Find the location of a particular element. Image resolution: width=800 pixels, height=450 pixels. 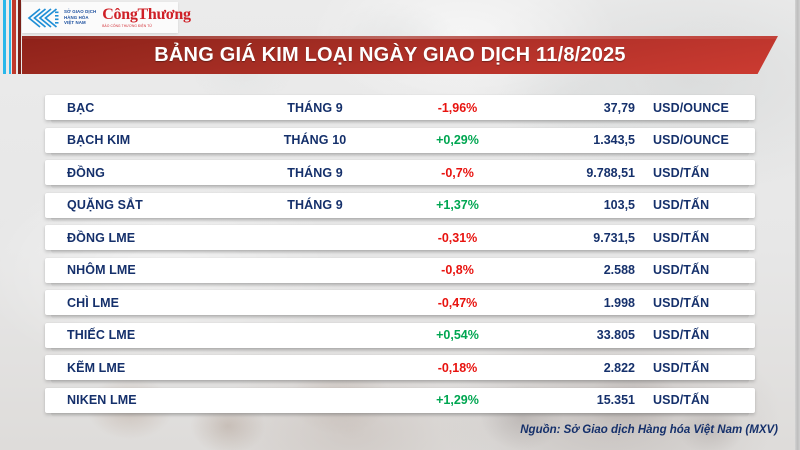

table-row: ĐỒNG LME -0,31% 9.731,5 USD/TẤN is located at coordinates (400, 239).